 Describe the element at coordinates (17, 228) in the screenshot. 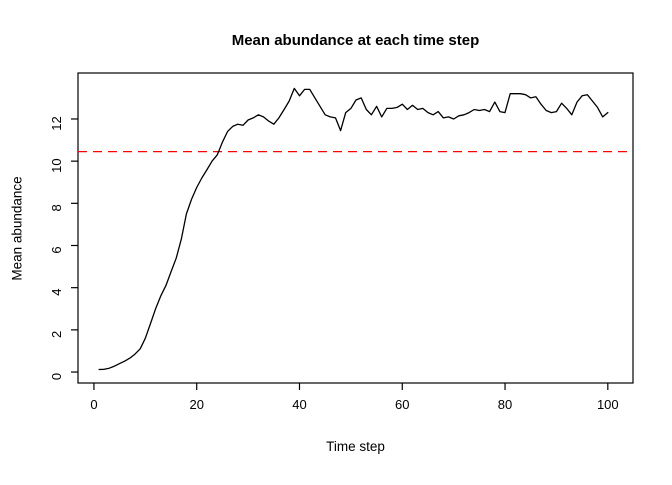

I see `y-axis-label: Mean abundance` at that location.